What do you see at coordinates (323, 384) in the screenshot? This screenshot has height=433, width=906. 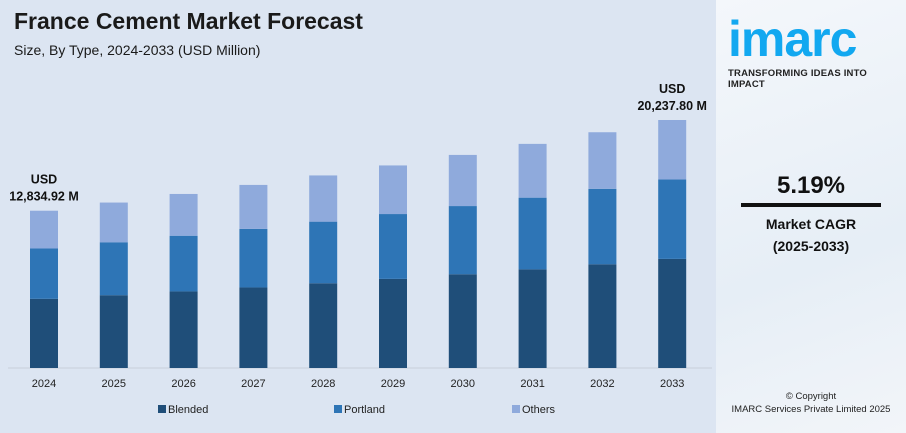 I see `x-tick-label: 2028` at bounding box center [323, 384].